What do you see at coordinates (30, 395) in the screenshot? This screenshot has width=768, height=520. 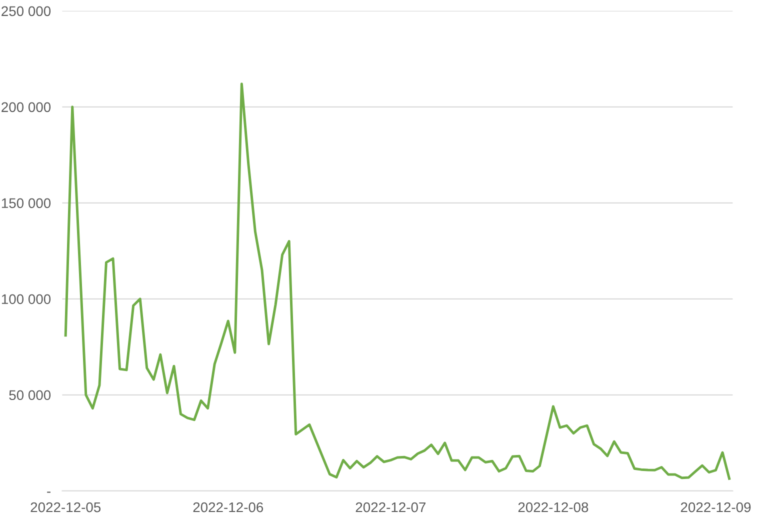 I see `y-tick-label: 50 000` at bounding box center [30, 395].